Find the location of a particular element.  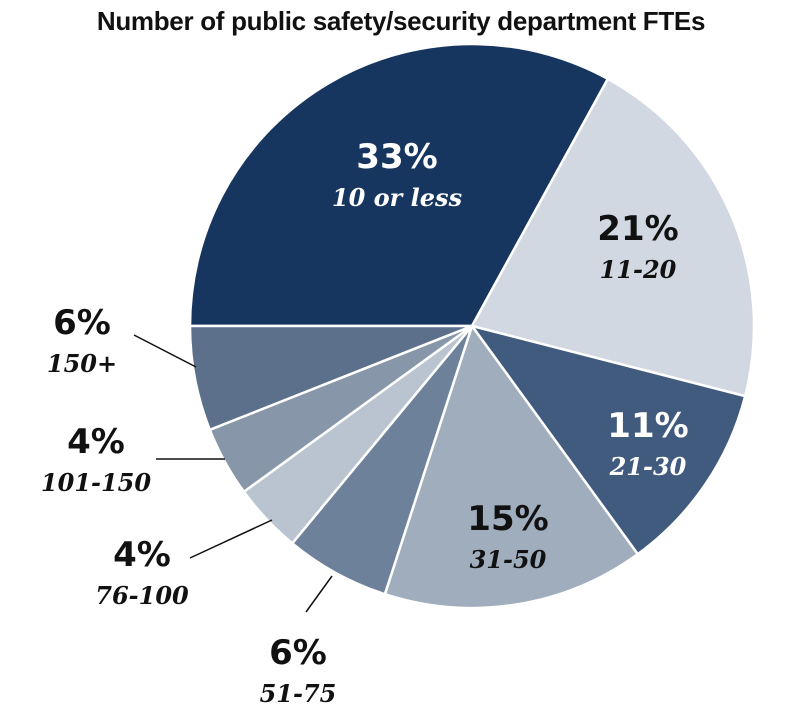

slice-percent-31-50: 15% is located at coordinates (507, 519).